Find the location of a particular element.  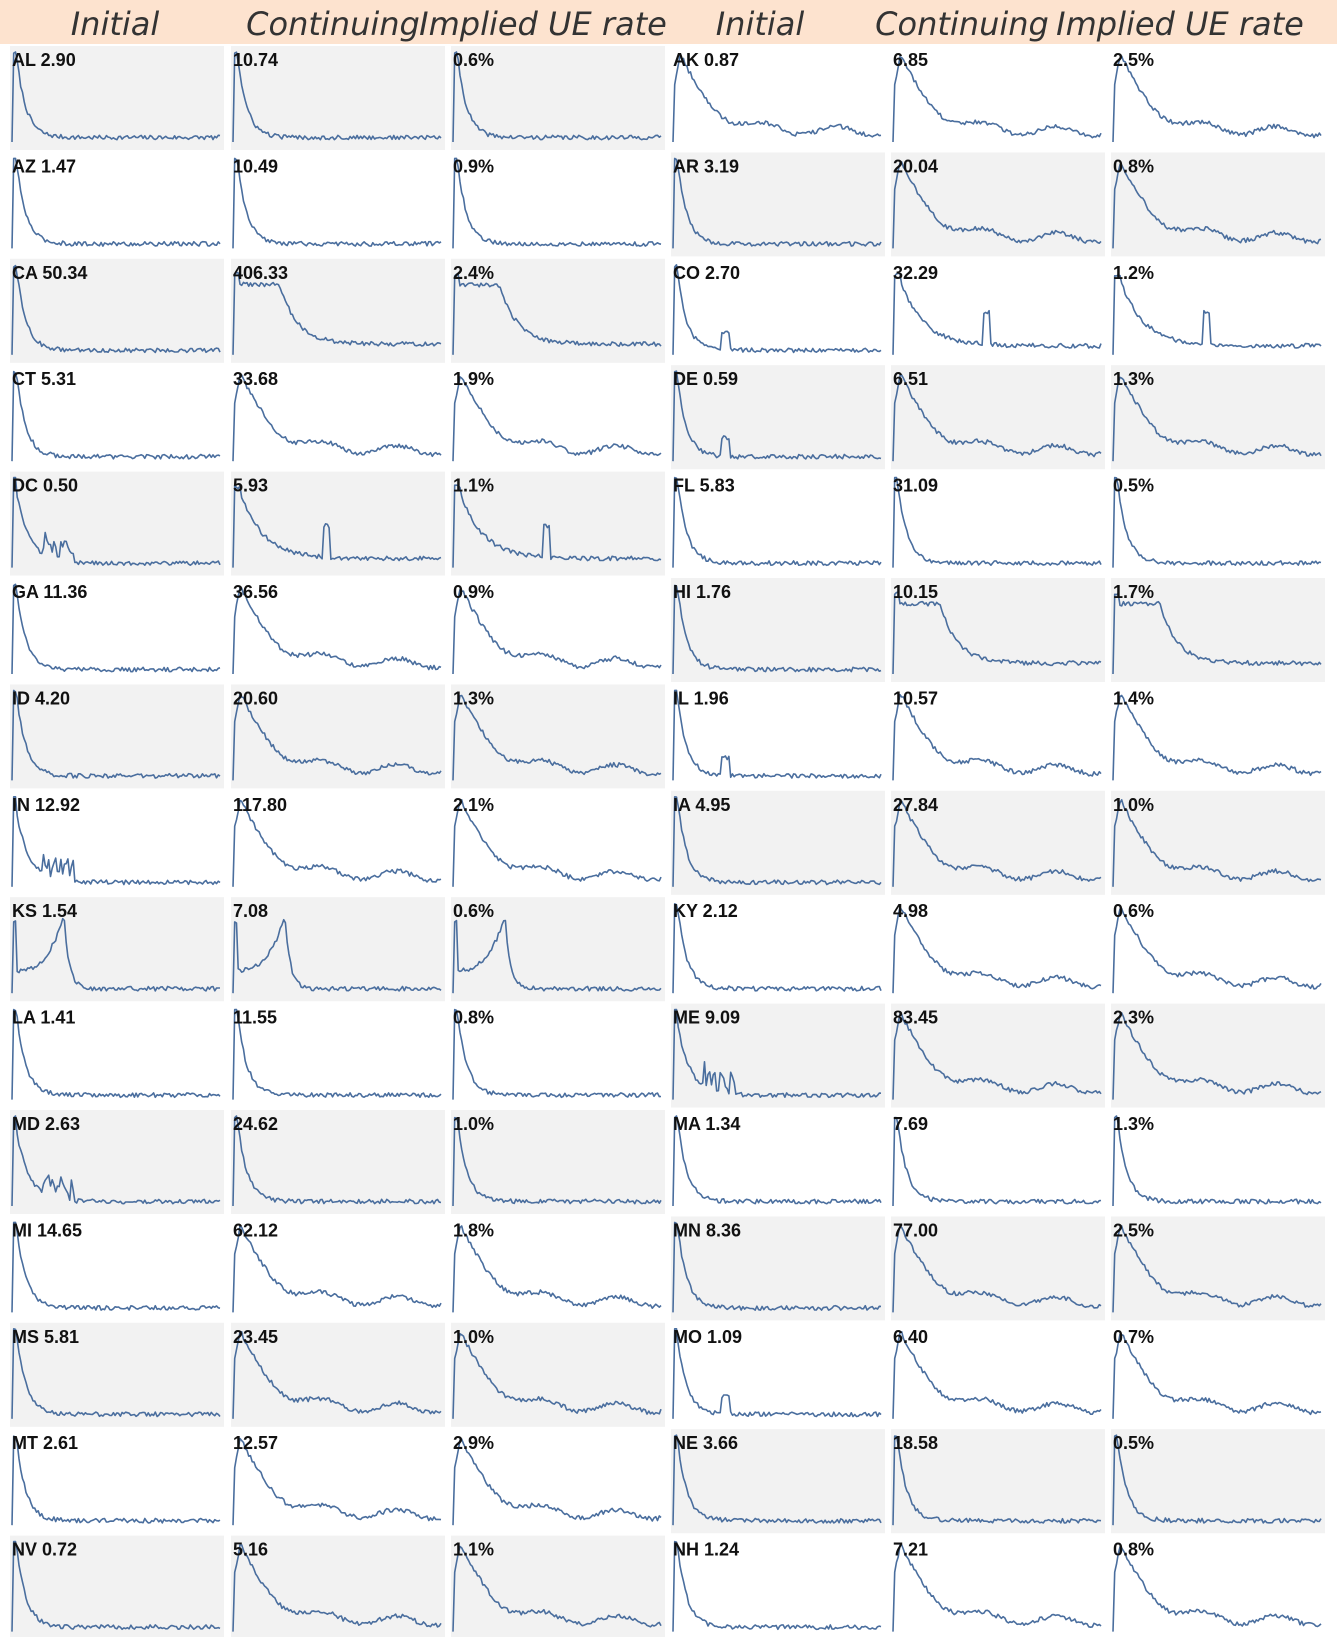

cell-label: IA 4.95 is located at coordinates (701, 805).